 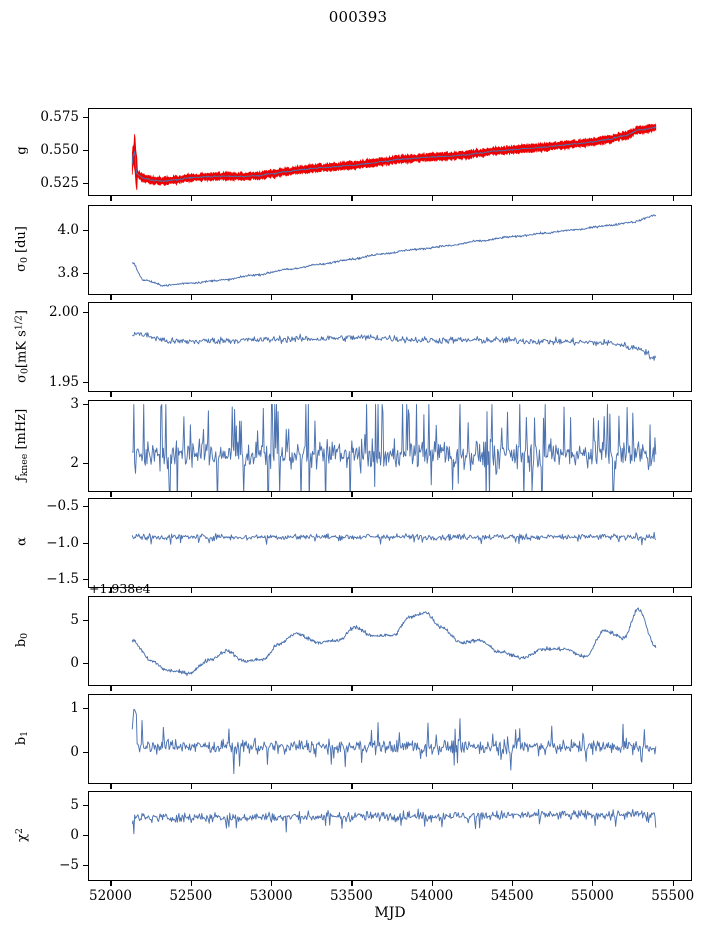 What do you see at coordinates (62, 542) in the screenshot?
I see `y-tick-label-alpha-1: −1.0` at bounding box center [62, 542].